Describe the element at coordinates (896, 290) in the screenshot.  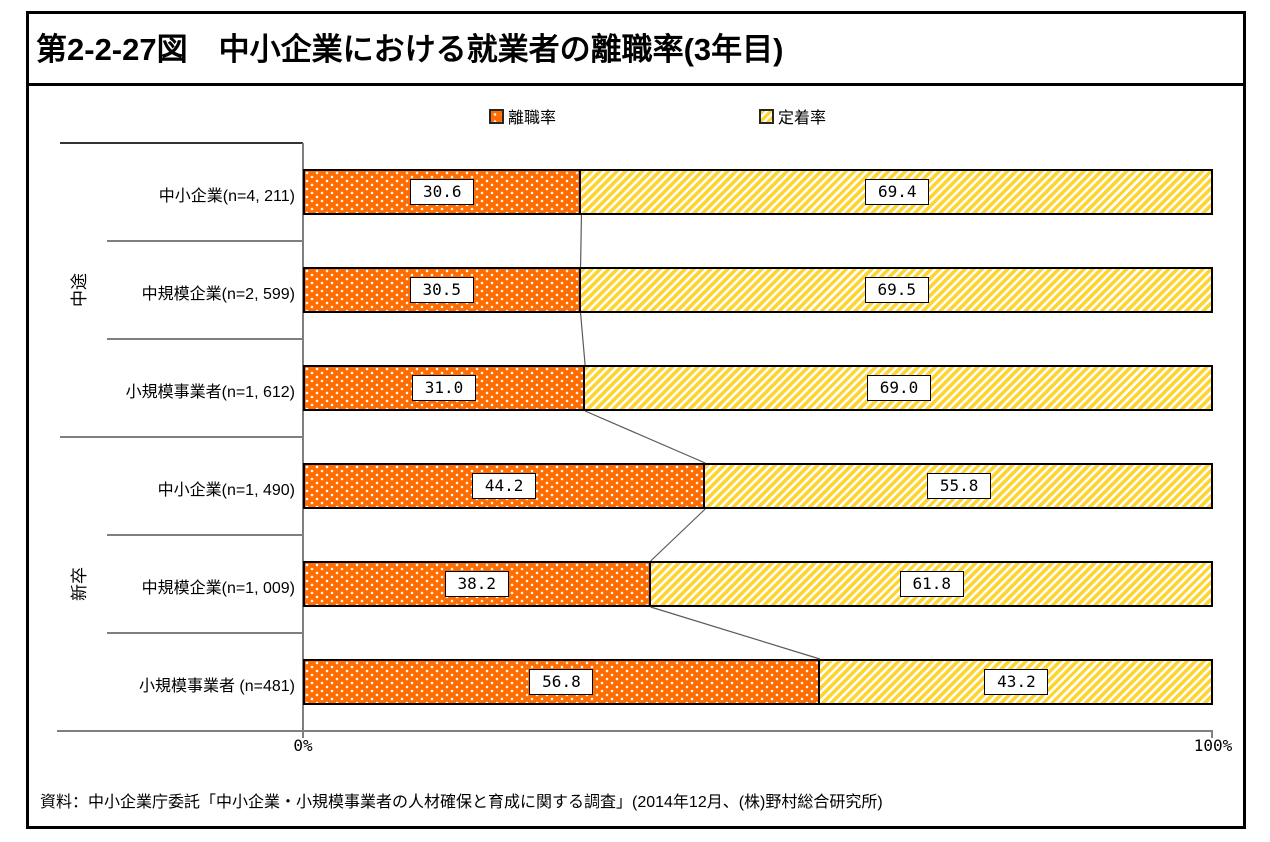
I see `value-label-stay: 69.5` at that location.